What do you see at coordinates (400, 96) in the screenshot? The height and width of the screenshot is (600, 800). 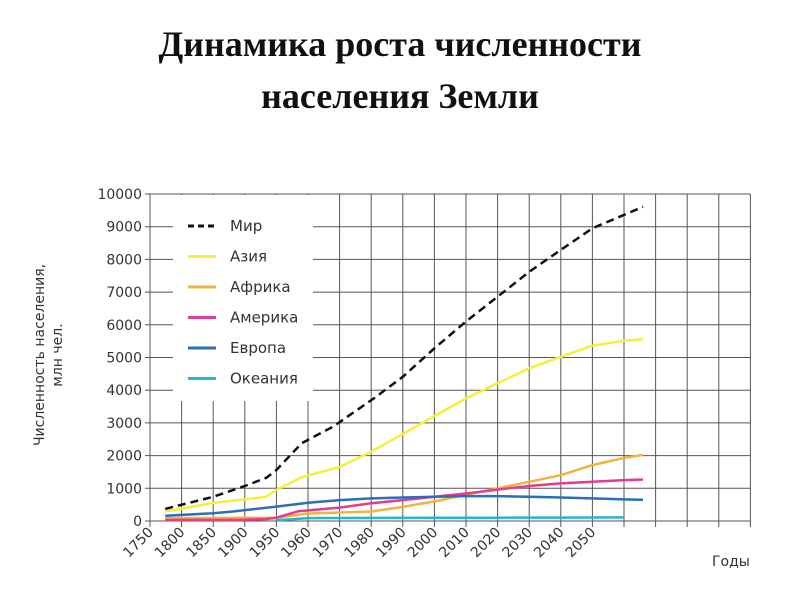 I see `chart-title-line-2: населения Земли` at bounding box center [400, 96].